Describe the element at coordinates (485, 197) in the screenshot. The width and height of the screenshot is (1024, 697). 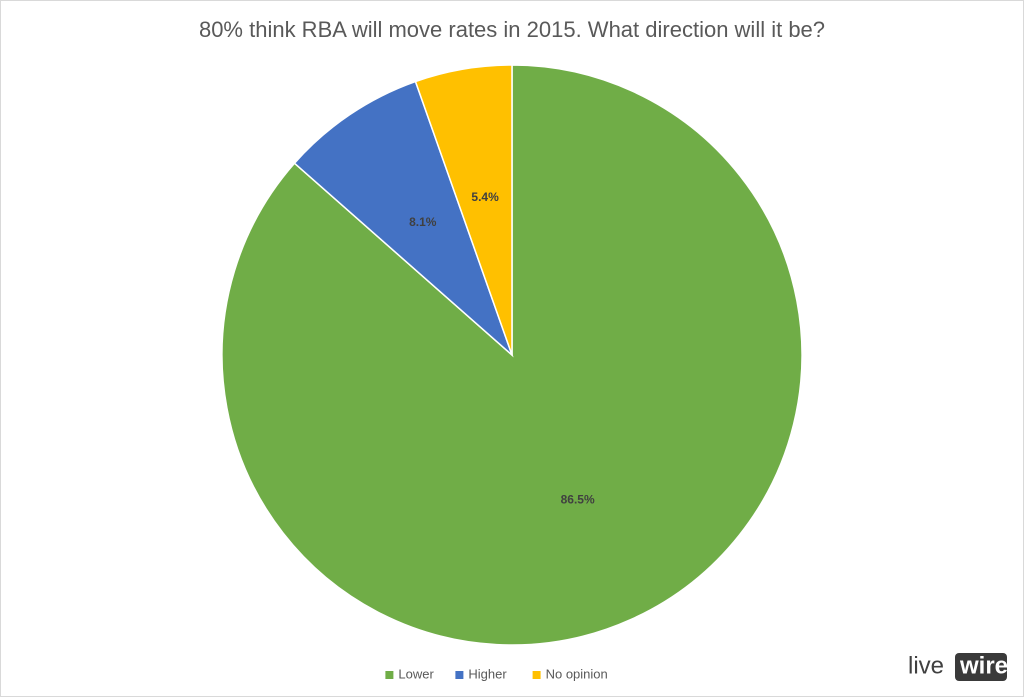
I see `data-label: 5.4%` at that location.